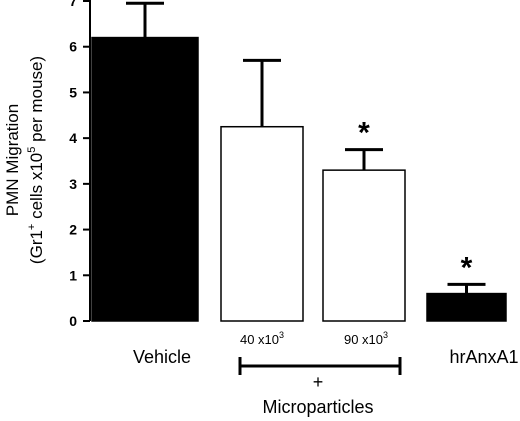 This screenshot has height=421, width=520. I want to click on group-plus-sign: +, so click(318, 382).